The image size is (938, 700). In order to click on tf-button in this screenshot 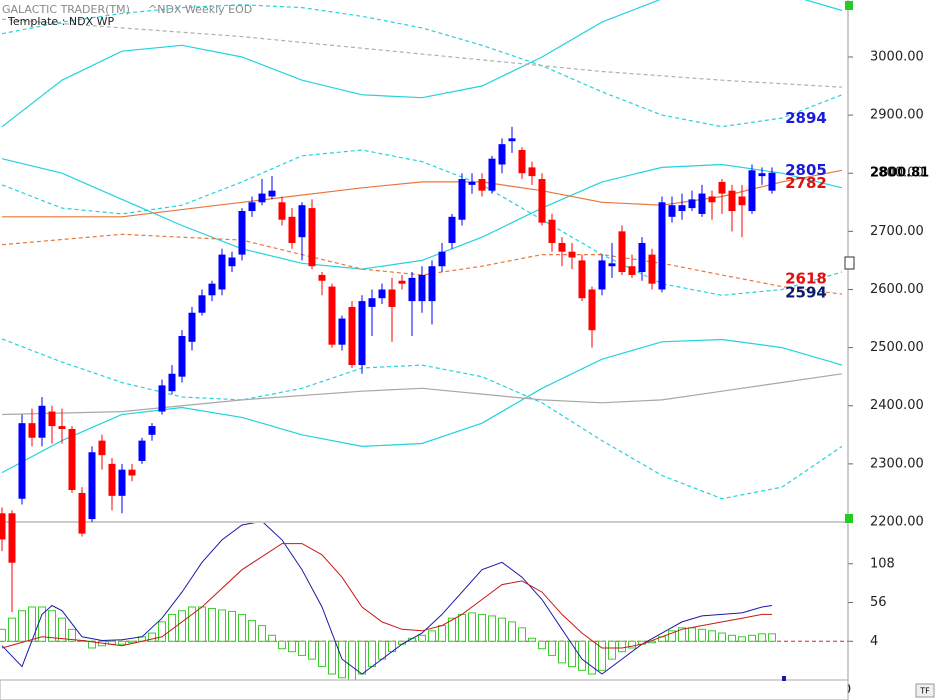, I will do `click(925, 690)`.